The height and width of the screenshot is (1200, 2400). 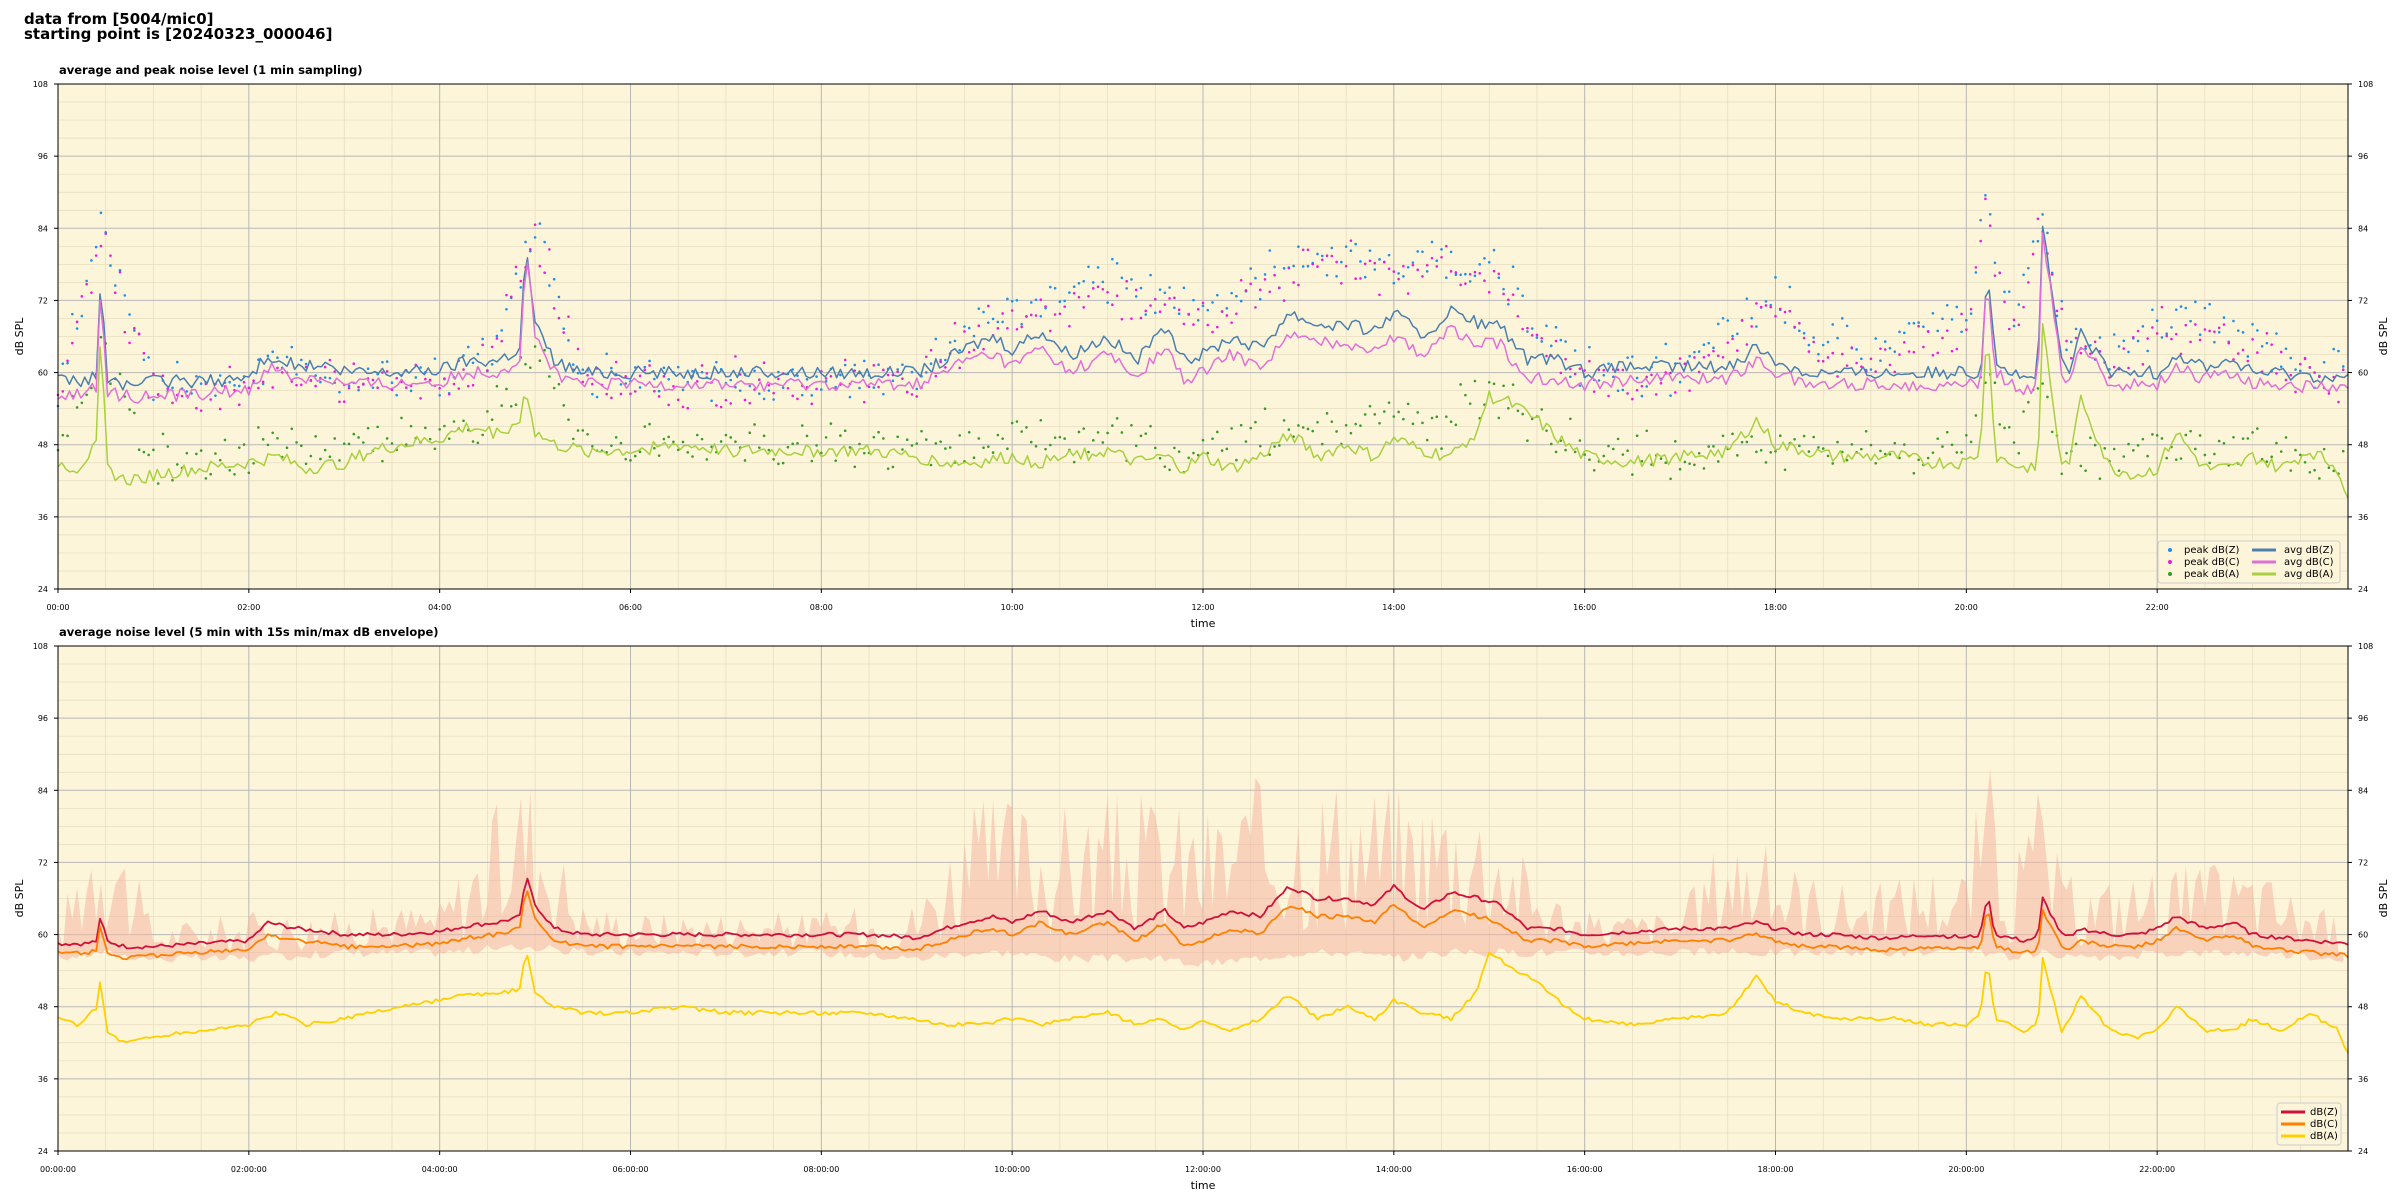 What do you see at coordinates (2363, 935) in the screenshot?
I see `y-tick-label-right: 60` at bounding box center [2363, 935].